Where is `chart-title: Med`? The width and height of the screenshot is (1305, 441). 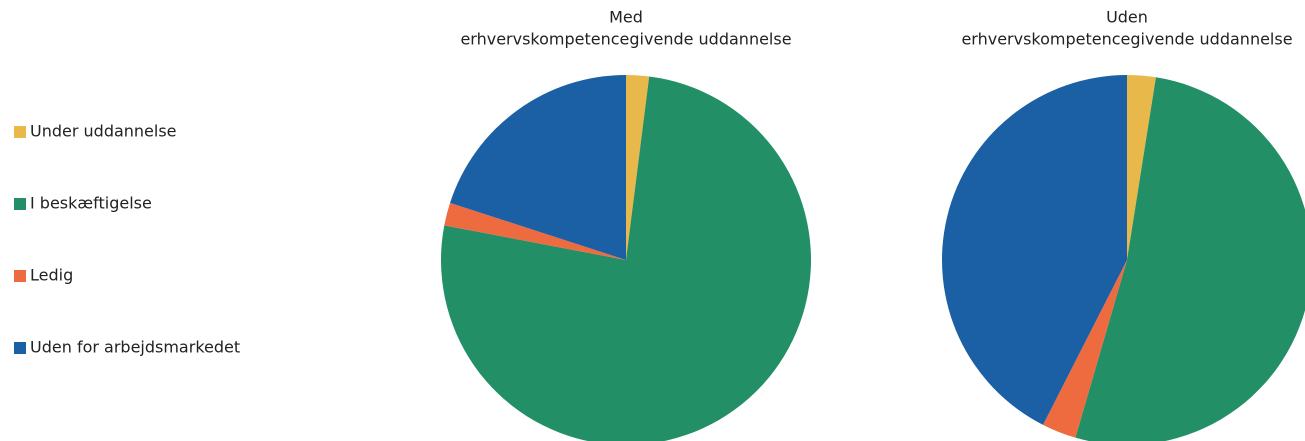 chart-title: Med is located at coordinates (626, 17).